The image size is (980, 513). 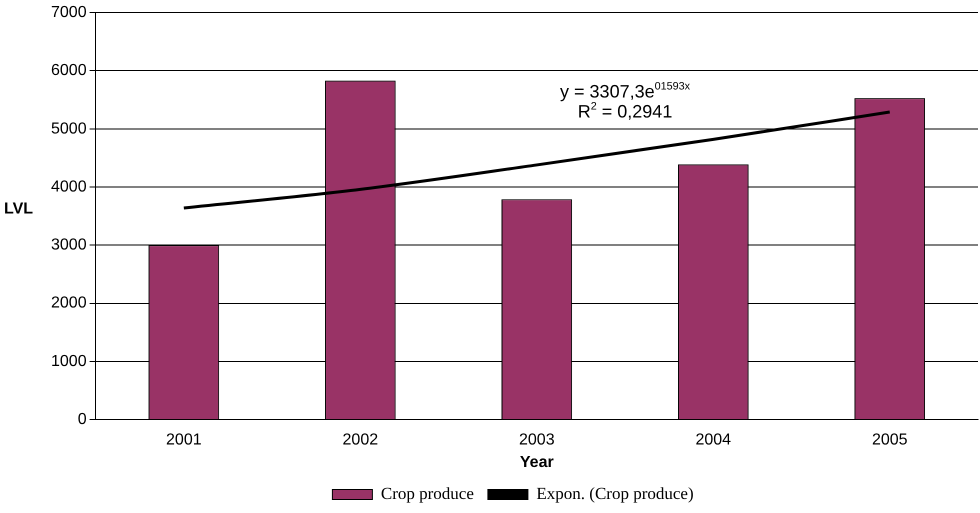 What do you see at coordinates (19, 209) in the screenshot?
I see `y-axis-title: LVL` at bounding box center [19, 209].